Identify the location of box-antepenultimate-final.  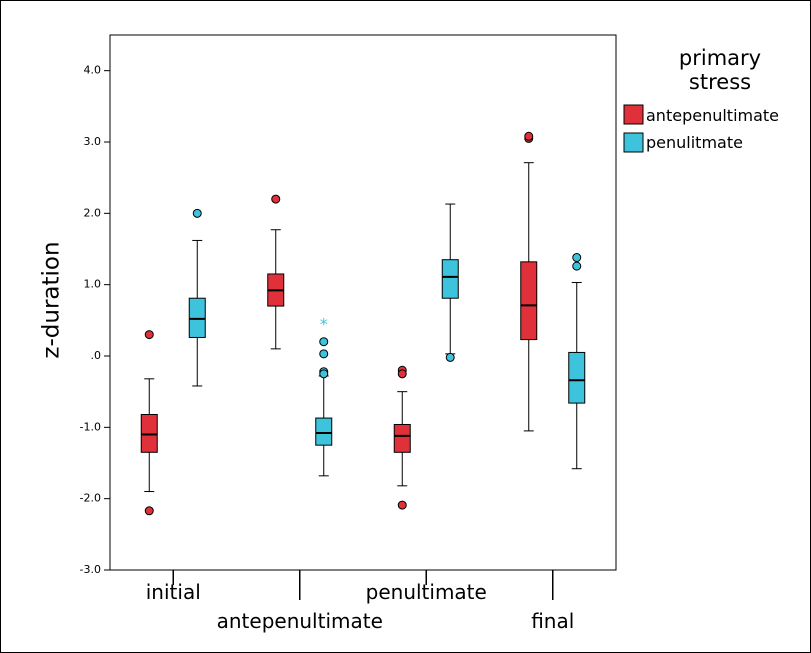
(529, 281).